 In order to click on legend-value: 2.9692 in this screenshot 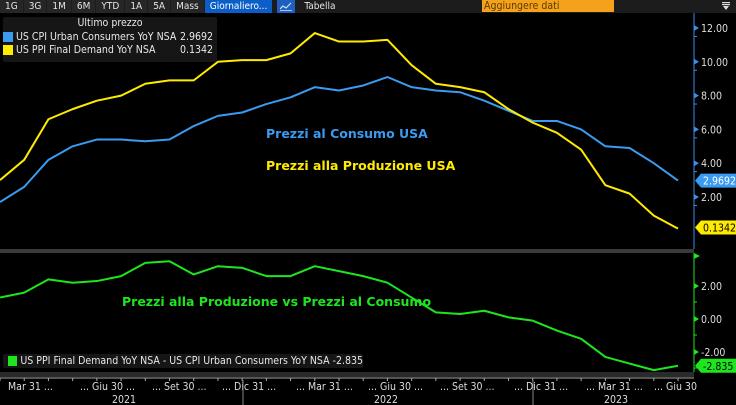, I will do `click(196, 36)`.